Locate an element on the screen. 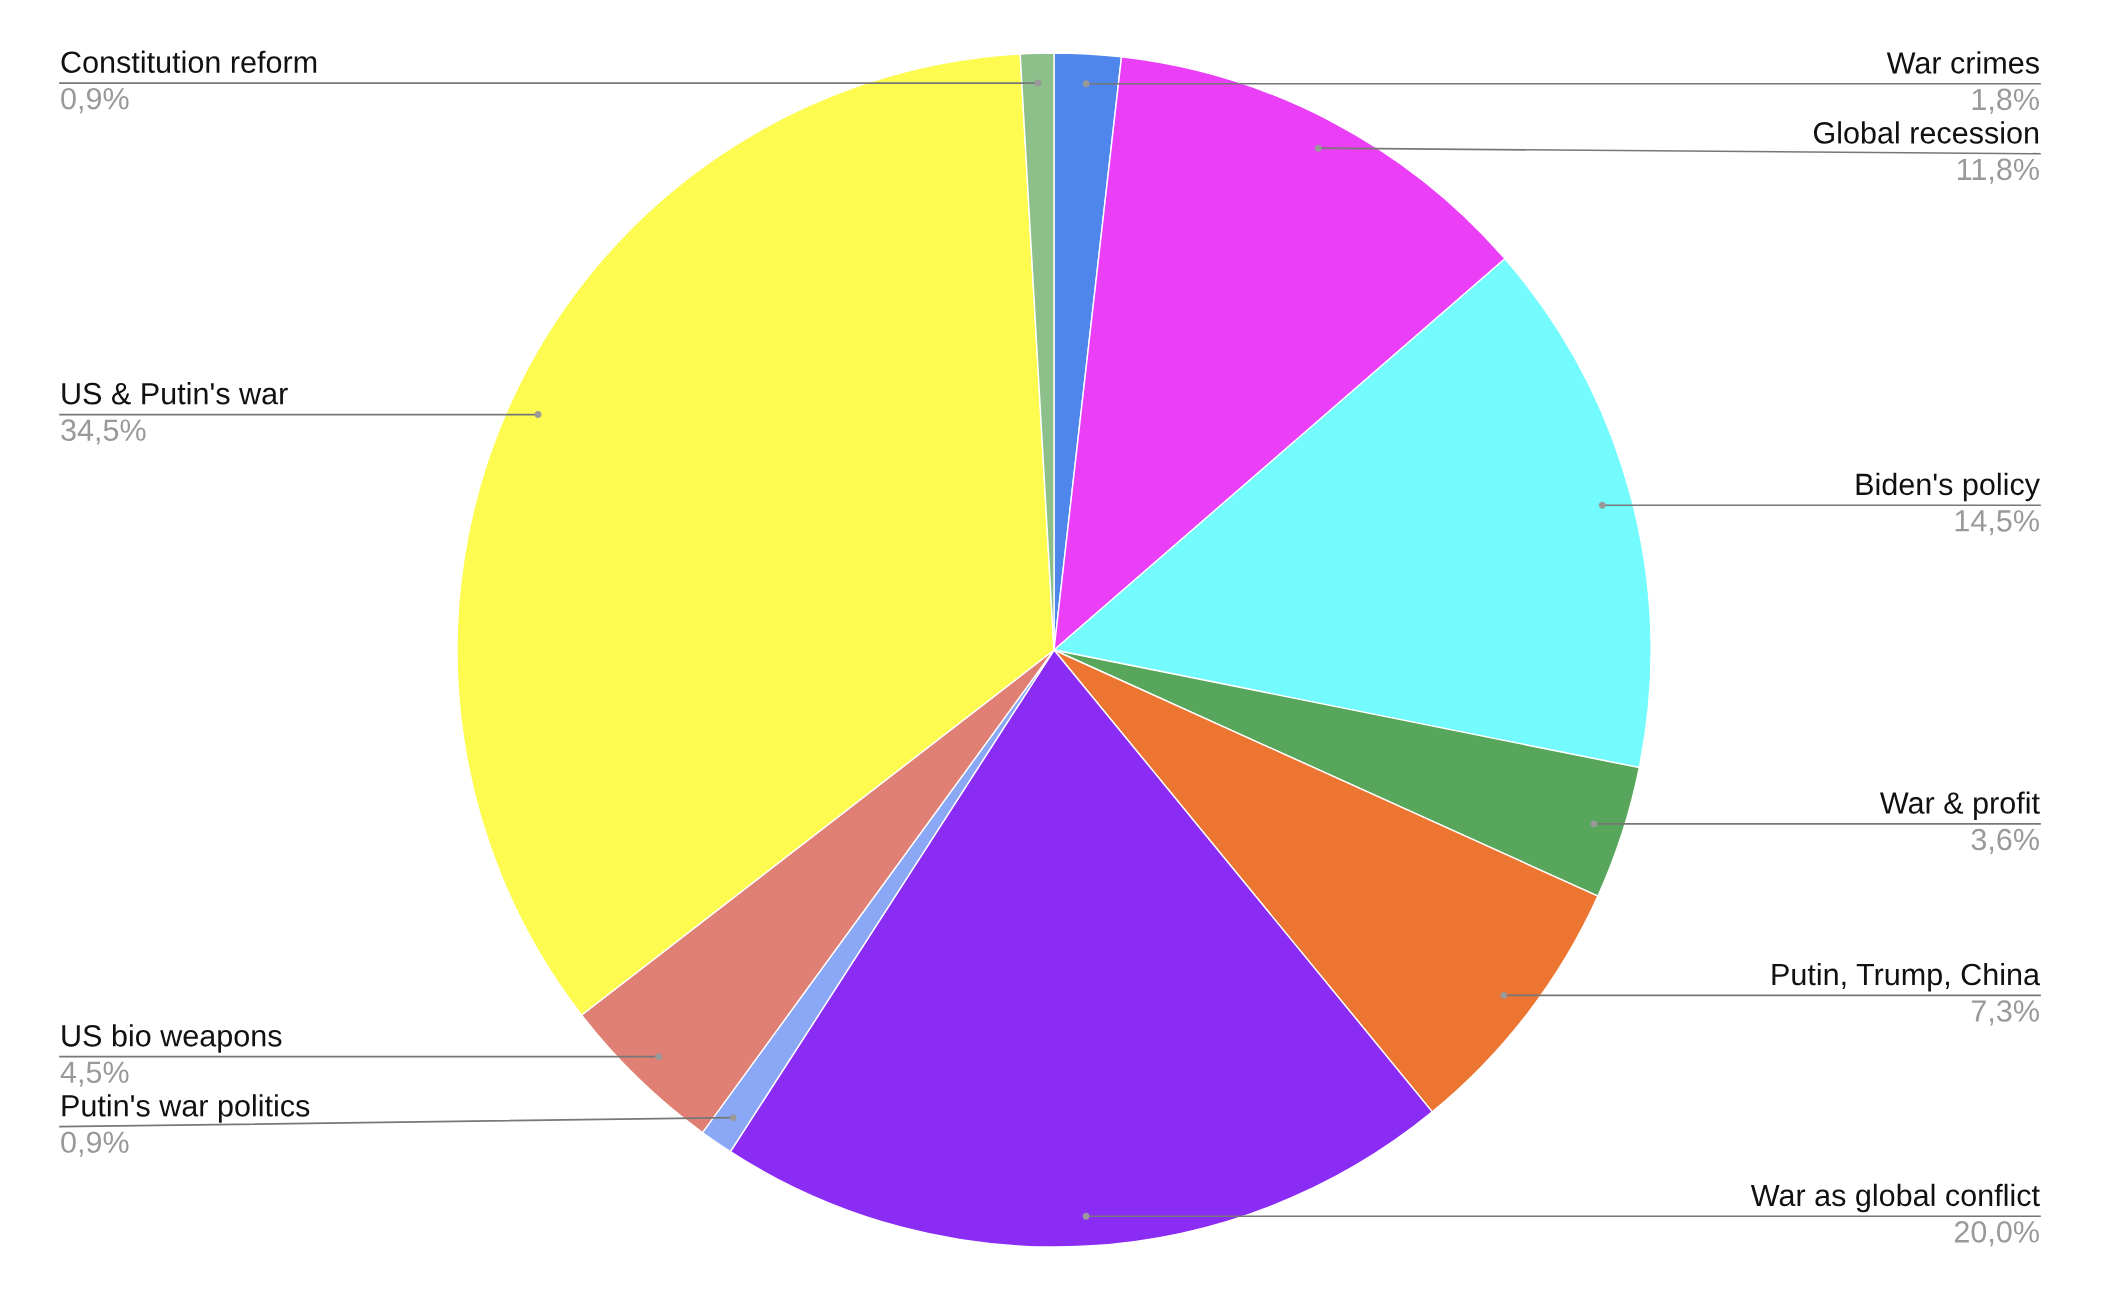 This screenshot has width=2103, height=1302. slice-label: Biden's policy is located at coordinates (1948, 487).